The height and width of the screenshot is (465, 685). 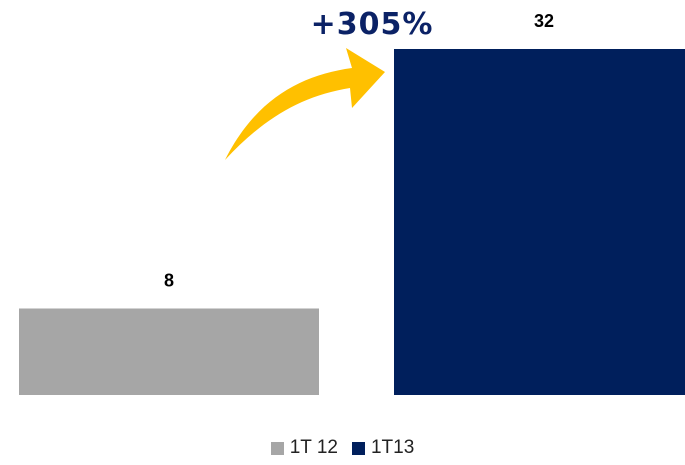 What do you see at coordinates (313, 447) in the screenshot?
I see `legend-label: 1T 12` at bounding box center [313, 447].